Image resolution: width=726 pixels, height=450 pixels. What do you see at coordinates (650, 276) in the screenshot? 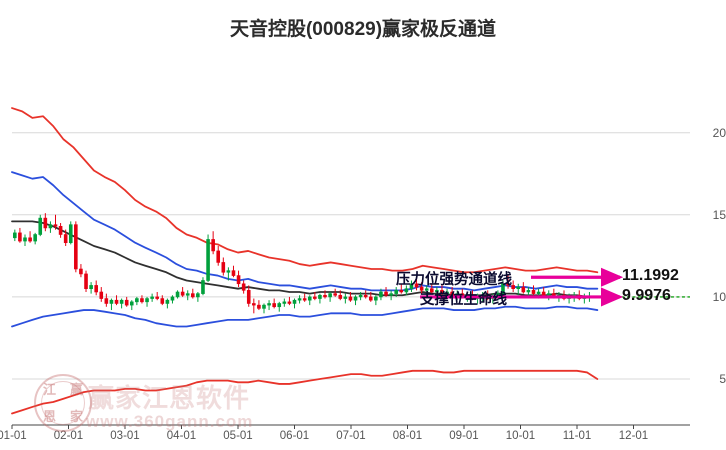
I see `annotation-value: 11.1992` at bounding box center [650, 276].